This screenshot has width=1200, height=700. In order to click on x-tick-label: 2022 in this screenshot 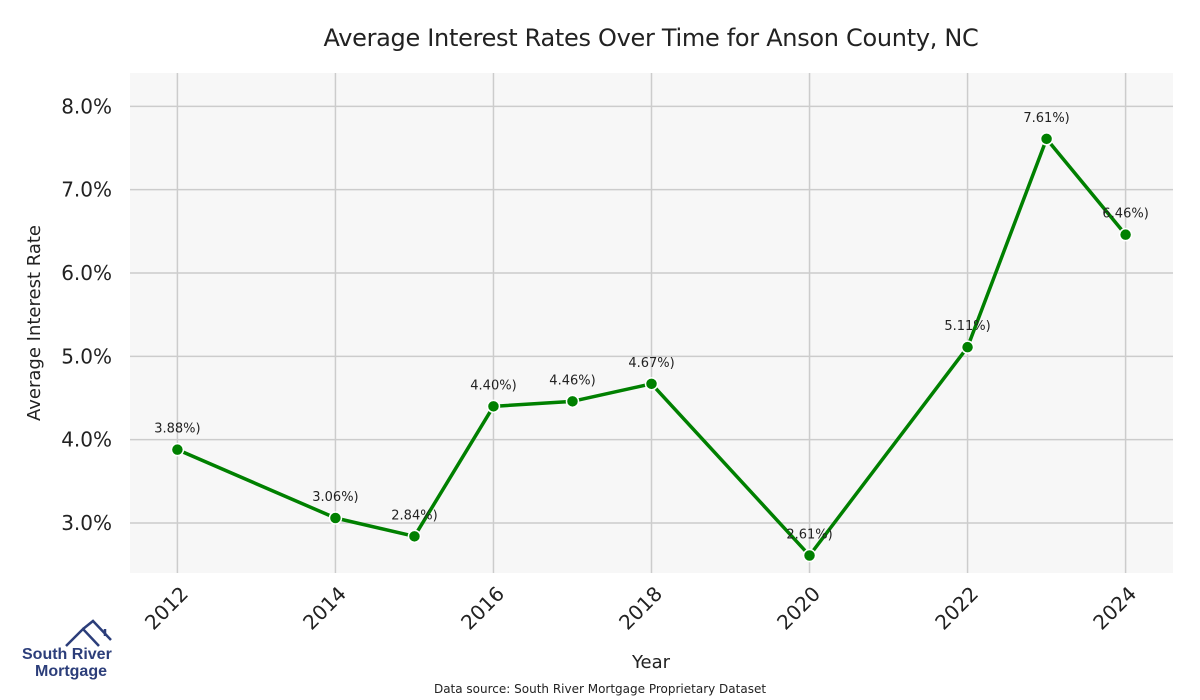, I will do `click(956, 608)`.